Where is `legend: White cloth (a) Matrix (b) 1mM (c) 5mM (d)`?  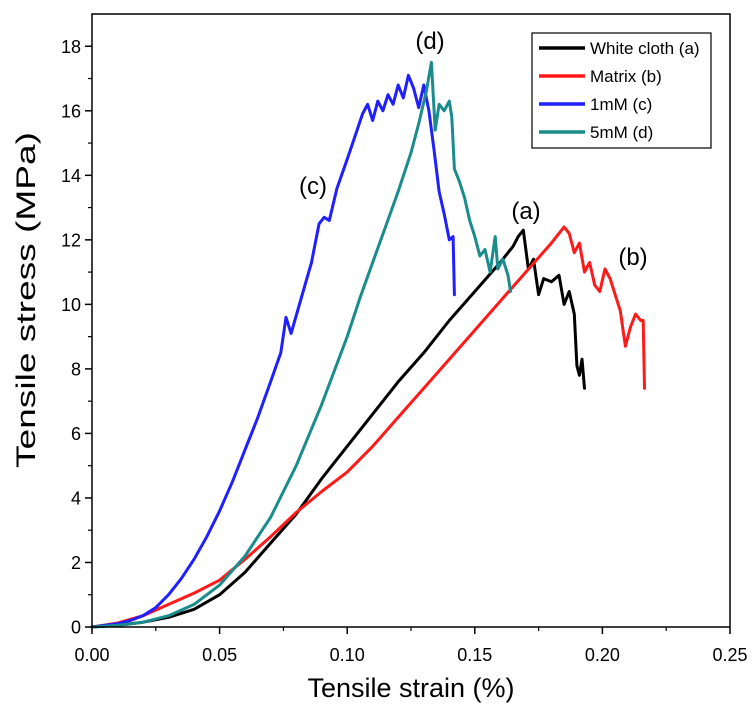 legend: White cloth (a) Matrix (b) 1mM (c) 5mM (d) is located at coordinates (621, 90).